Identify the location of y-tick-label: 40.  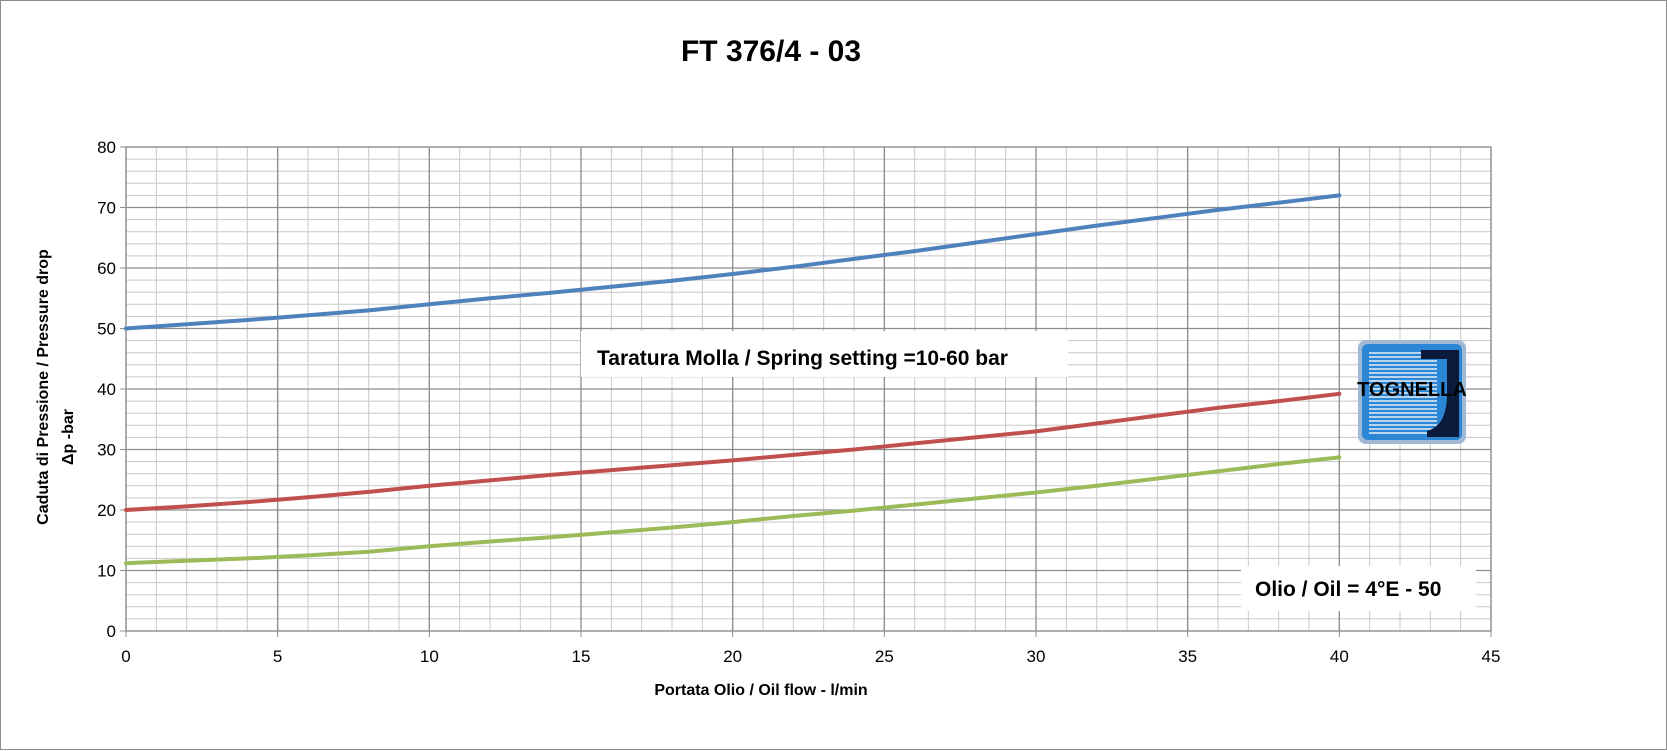
(106, 389).